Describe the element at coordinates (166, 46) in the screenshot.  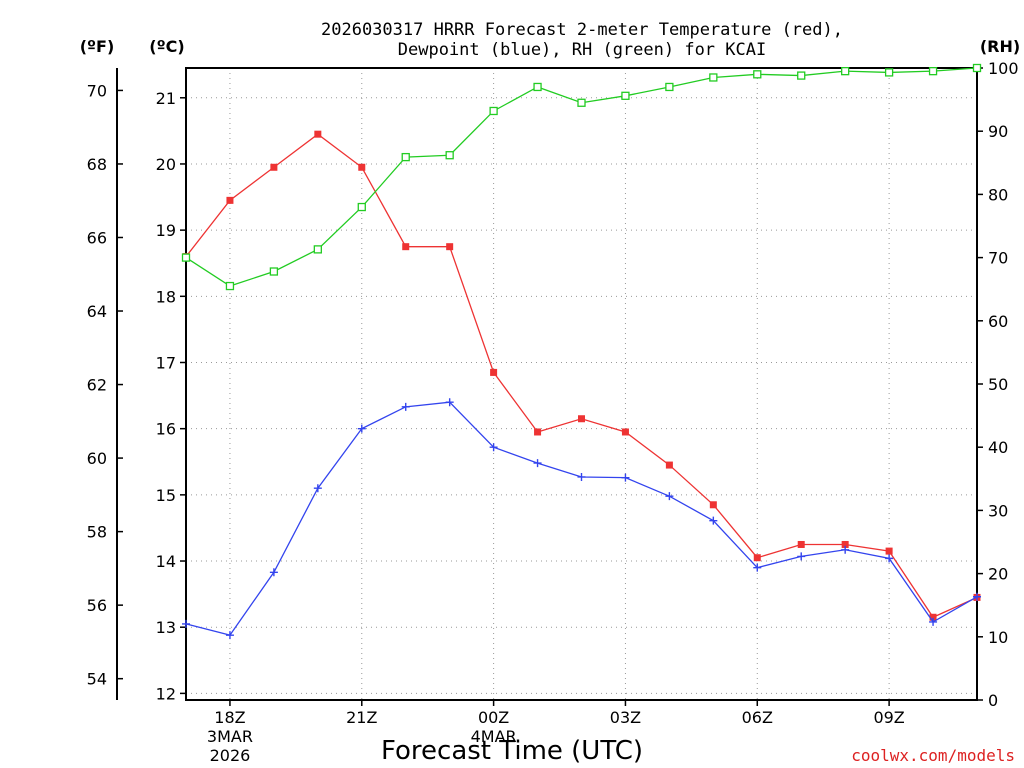
I see `unit-celsius-label: (ºC)` at that location.